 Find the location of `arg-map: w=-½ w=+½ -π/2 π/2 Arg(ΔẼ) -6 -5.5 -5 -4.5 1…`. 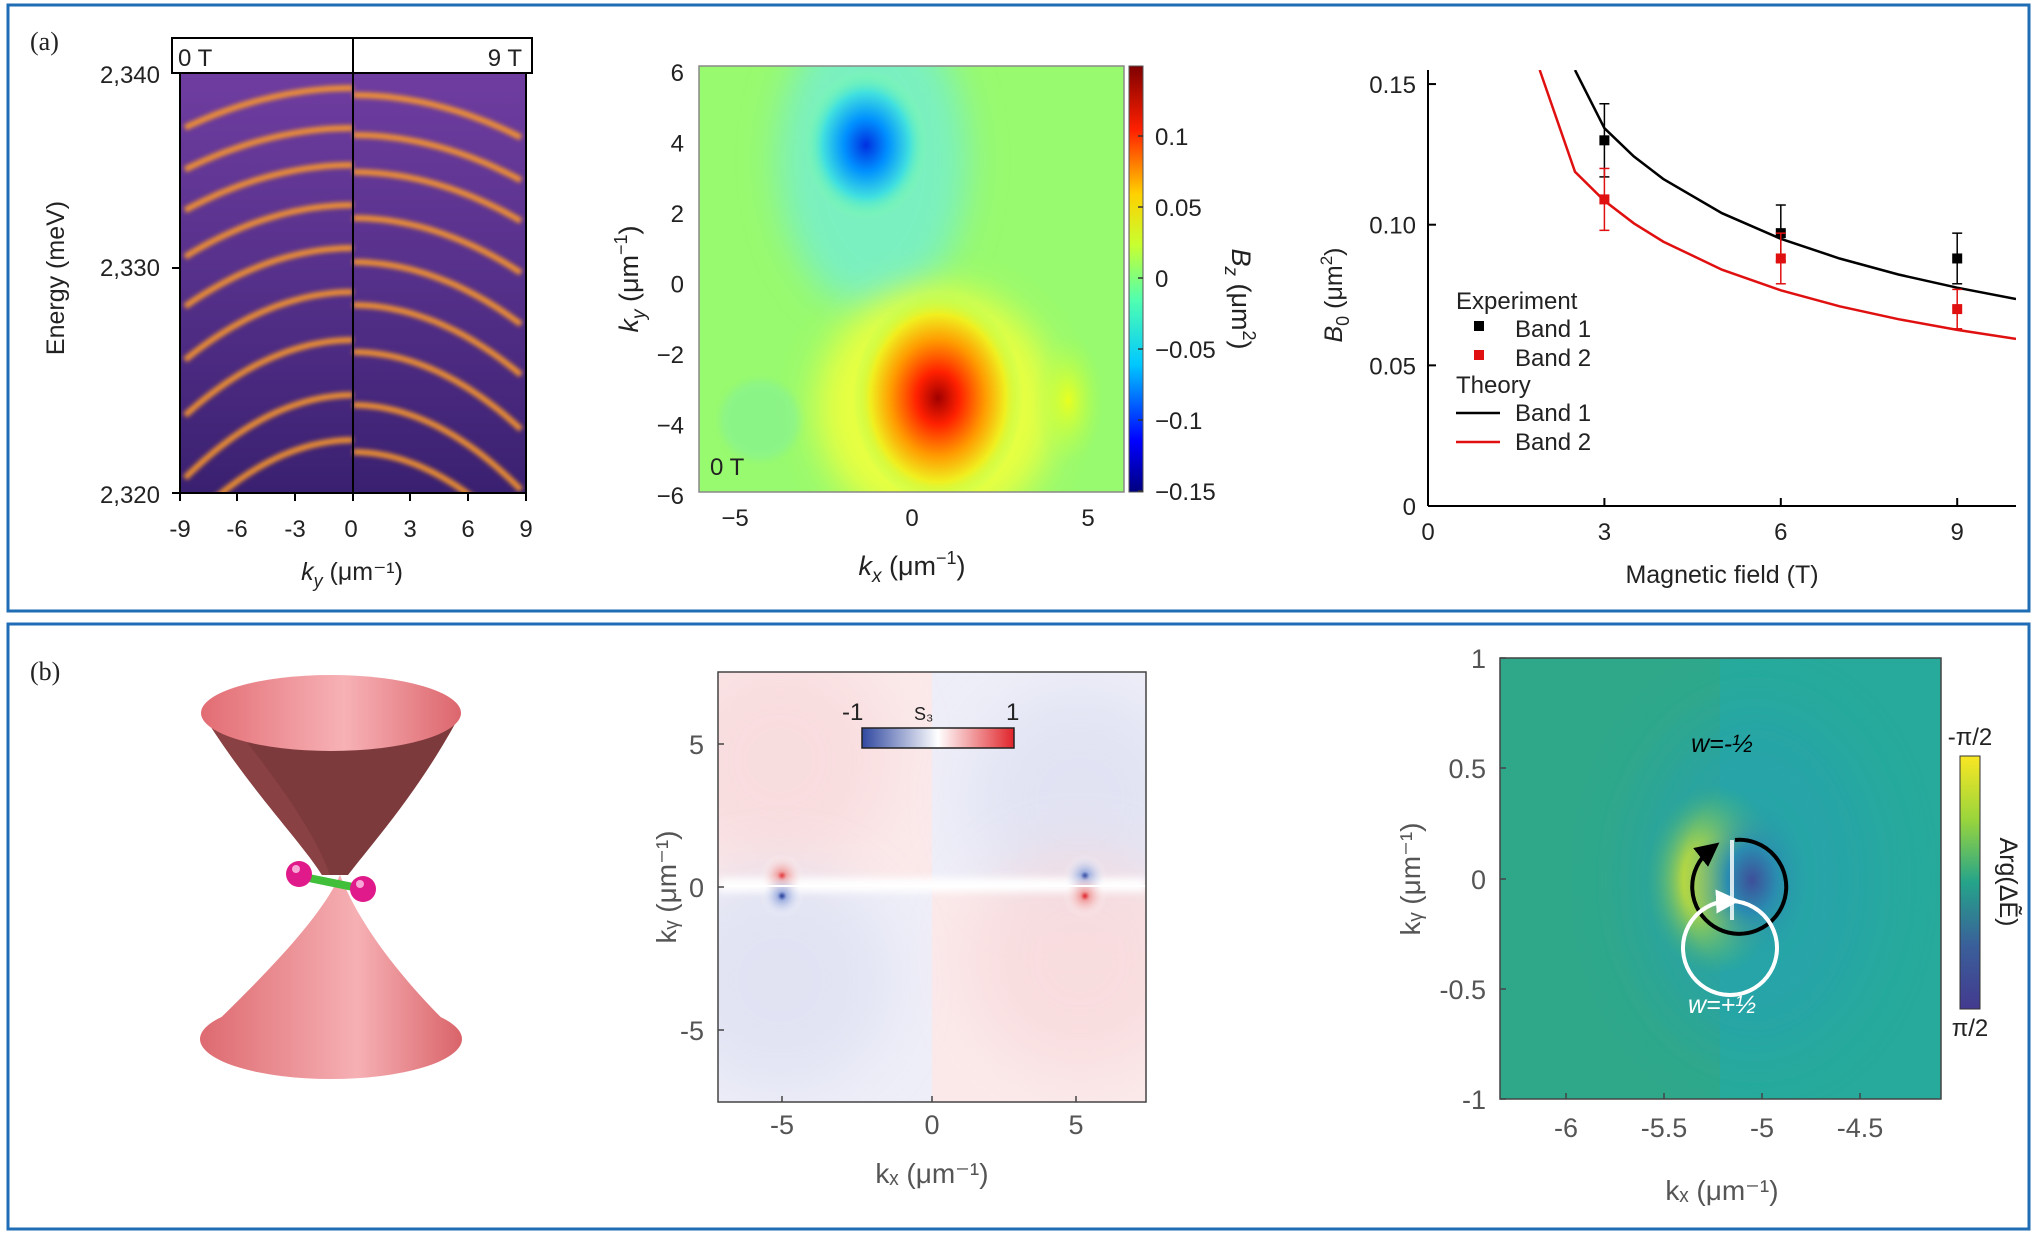

arg-map: w=-½ w=+½ -π/2 π/2 Arg(ΔẼ) -6 -5.5 -5 -4.5 1… is located at coordinates (1709, 925).